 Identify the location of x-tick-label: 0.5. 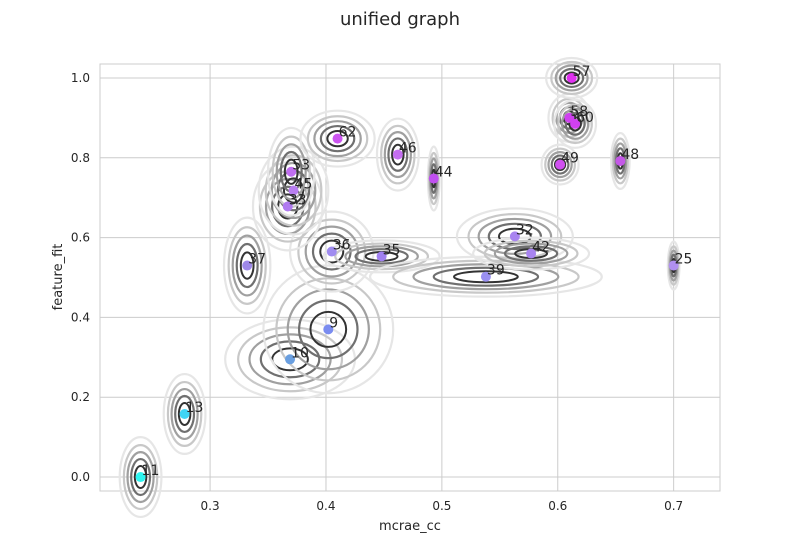
(441, 506).